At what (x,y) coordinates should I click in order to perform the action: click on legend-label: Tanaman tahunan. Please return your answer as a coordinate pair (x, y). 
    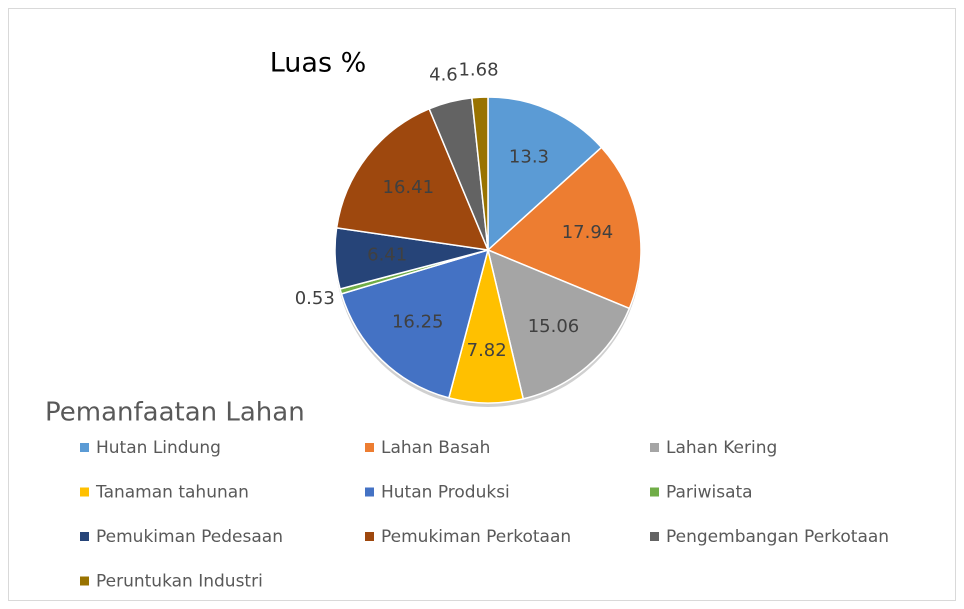
    Looking at the image, I should click on (172, 493).